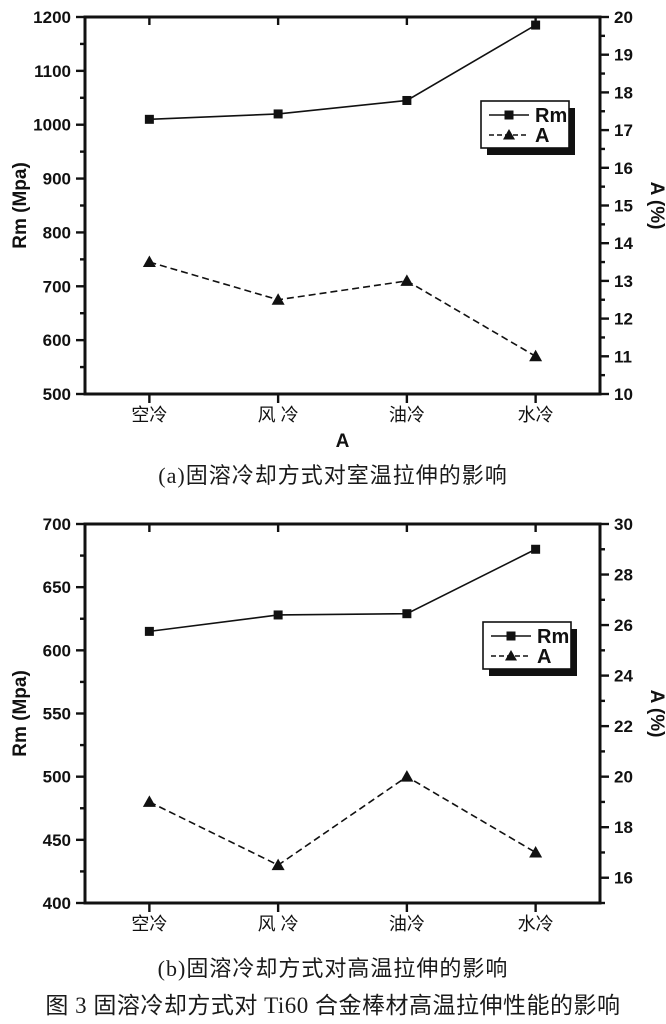 The image size is (666, 1024). What do you see at coordinates (57, 587) in the screenshot?
I see `left-tick-label: 650` at bounding box center [57, 587].